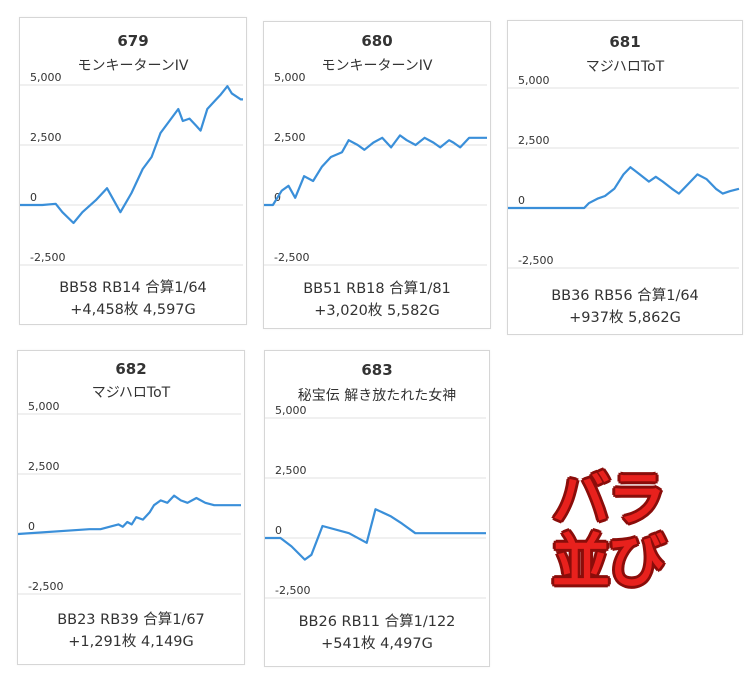  I want to click on stats: BB58 RB14 合算1/64 +4,458枚 4,597G, so click(133, 299).